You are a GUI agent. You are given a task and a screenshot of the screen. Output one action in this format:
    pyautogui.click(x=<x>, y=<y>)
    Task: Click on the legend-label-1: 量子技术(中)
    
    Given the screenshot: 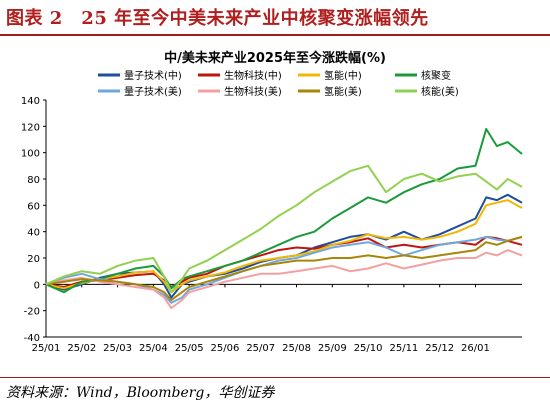 What is the action you would take?
    pyautogui.click(x=153, y=75)
    